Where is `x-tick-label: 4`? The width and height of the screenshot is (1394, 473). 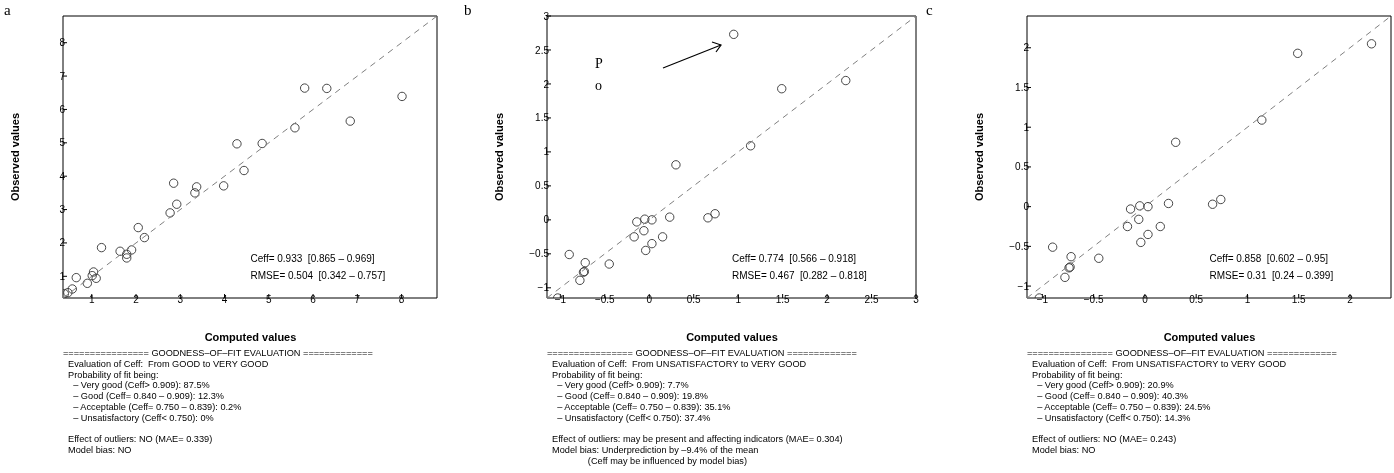
x-tick-label: 4 is located at coordinates (224, 300).